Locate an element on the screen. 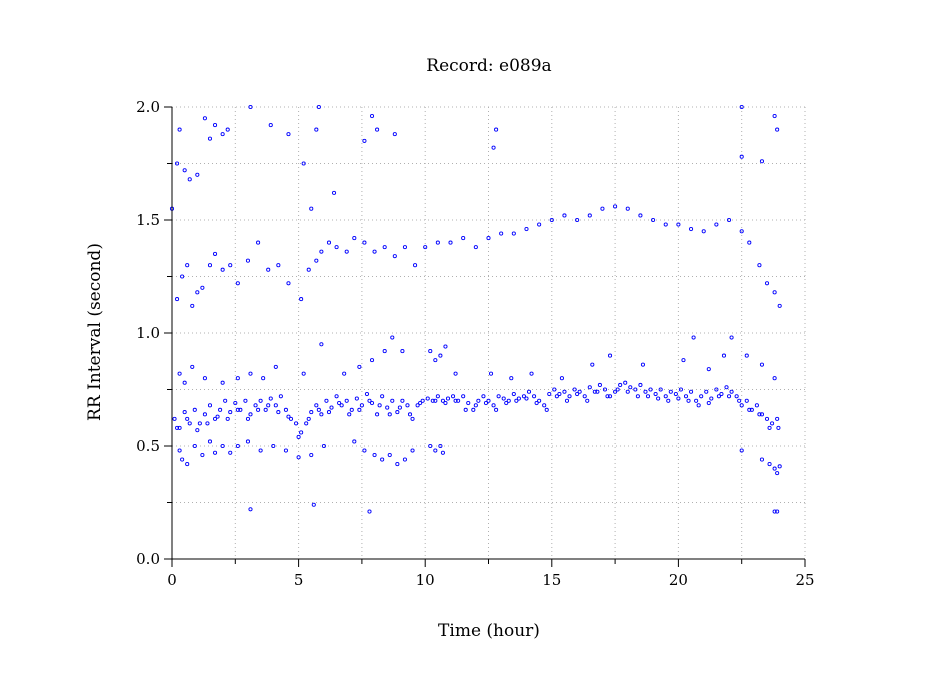  y-tick-label: 1.0 is located at coordinates (148, 333).